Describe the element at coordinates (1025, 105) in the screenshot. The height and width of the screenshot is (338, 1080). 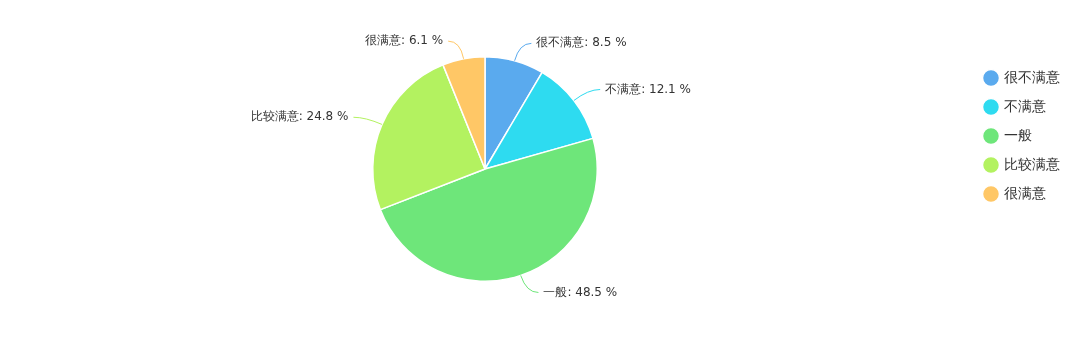
I see `legend-label: 不满意` at that location.